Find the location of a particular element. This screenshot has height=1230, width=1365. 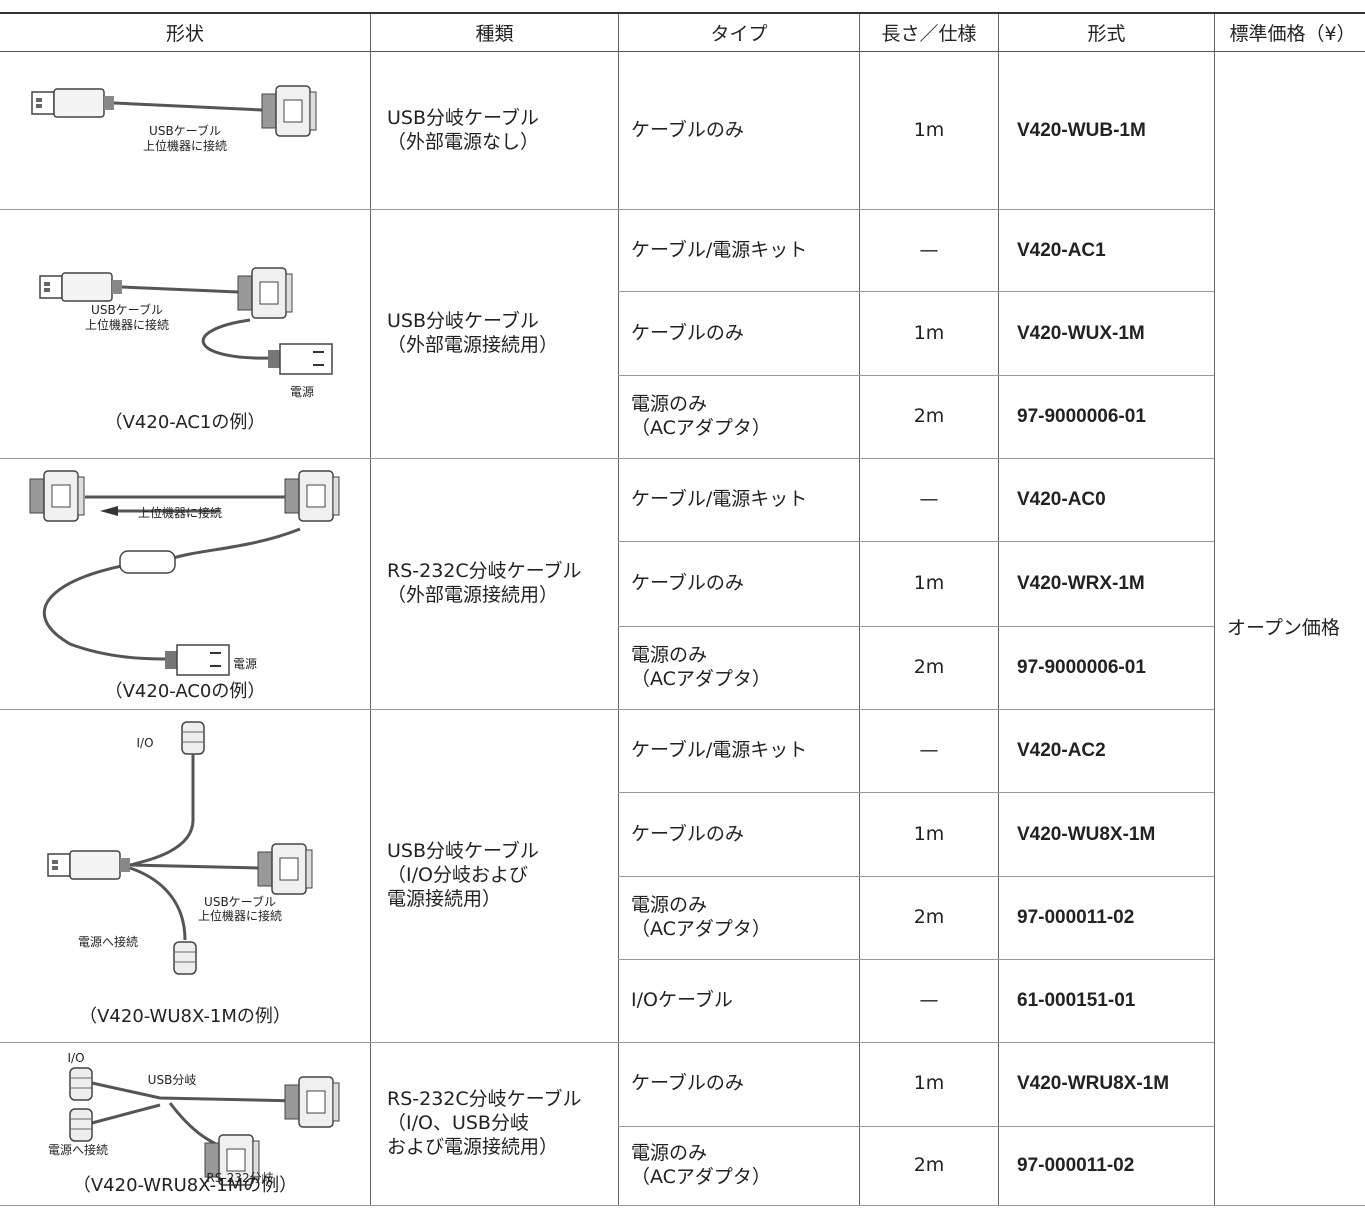

kind-cell: RS-232C分岐ケーブル （I/O、USB分岐 および電源接続用） is located at coordinates (494, 1124).